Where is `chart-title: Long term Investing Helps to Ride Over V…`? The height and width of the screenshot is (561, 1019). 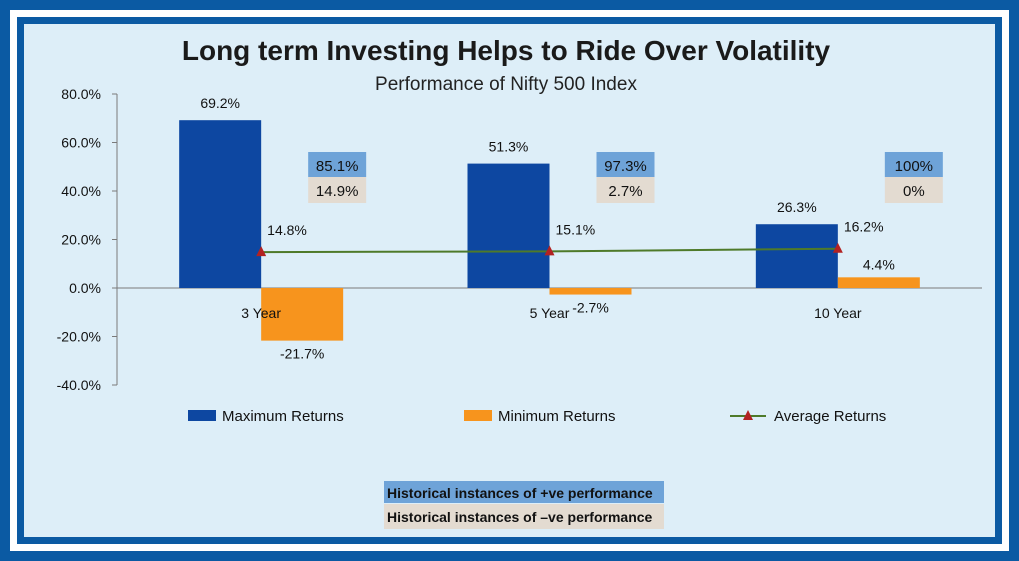
chart-title: Long term Investing Helps to Ride Over V… is located at coordinates (506, 50).